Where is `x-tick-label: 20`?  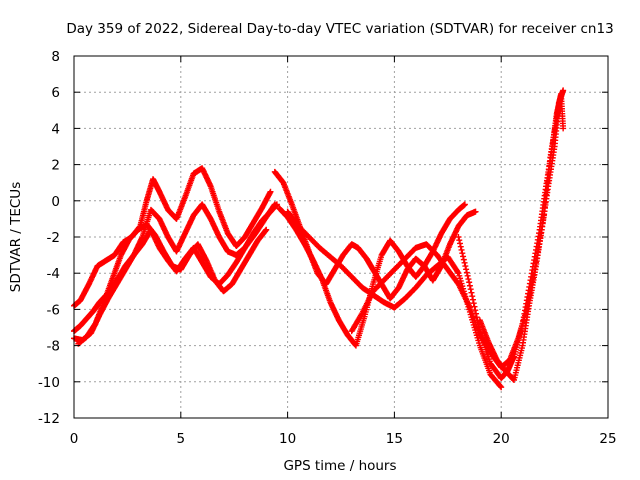 x-tick-label: 20 is located at coordinates (501, 439).